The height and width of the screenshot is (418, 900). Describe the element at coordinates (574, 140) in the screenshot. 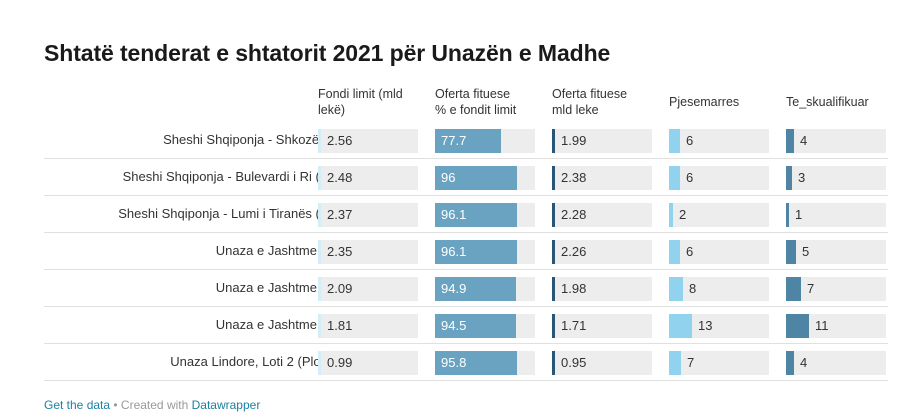

I see `value-oferta_mld: 1.99` at that location.